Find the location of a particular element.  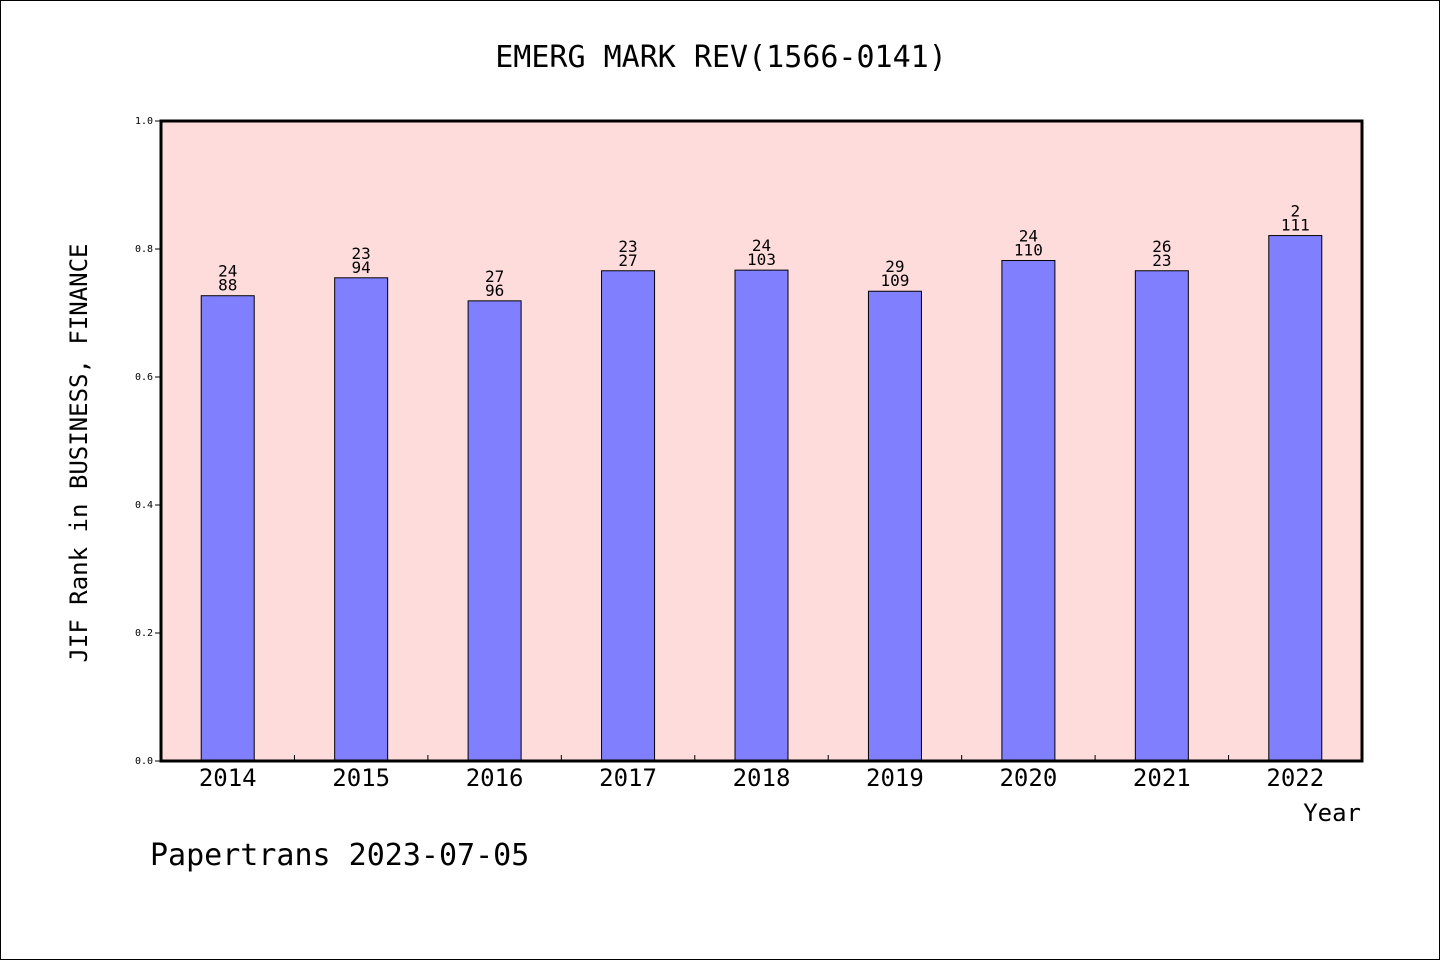

y-axis: 0.0 0.2 0.4 0.6 0.8 1.0 is located at coordinates (148, 441).